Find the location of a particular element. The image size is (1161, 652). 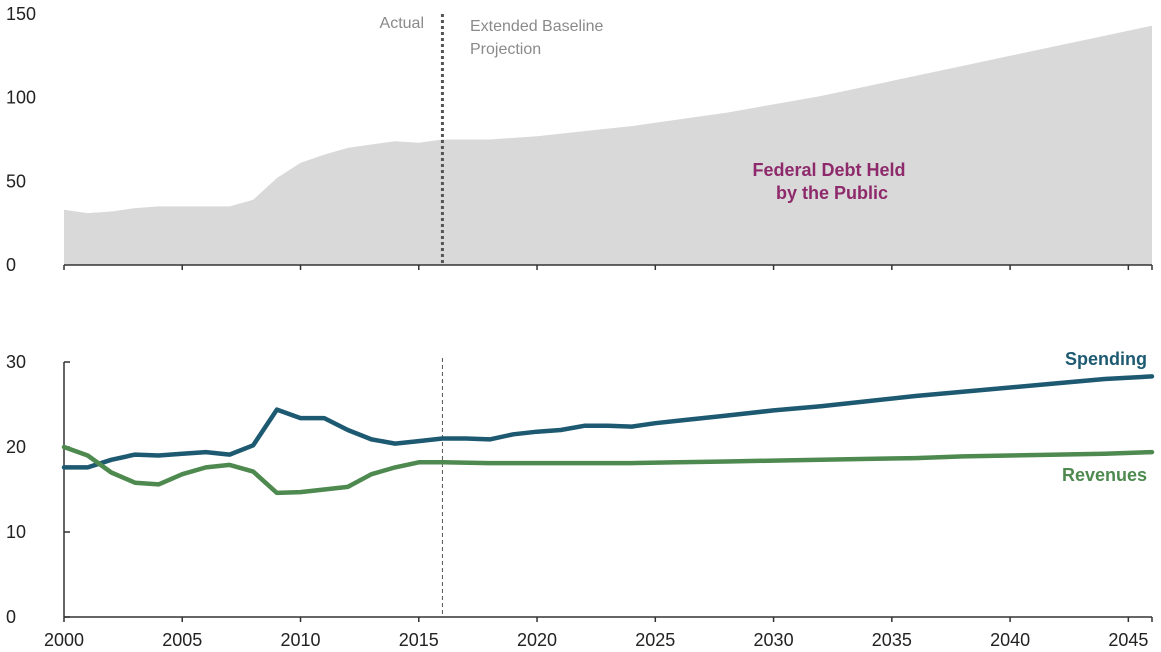

budget-x-tick-label: 2005 is located at coordinates (182, 640).